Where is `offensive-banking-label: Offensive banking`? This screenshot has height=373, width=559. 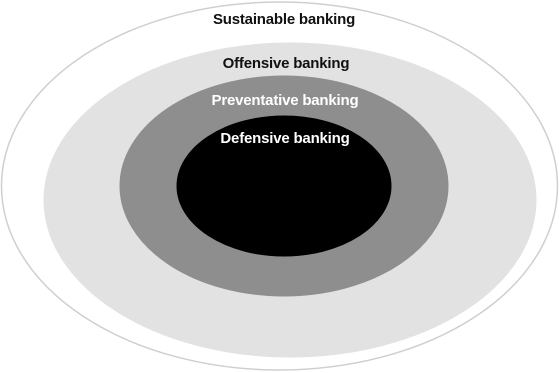
offensive-banking-label: Offensive banking is located at coordinates (286, 63).